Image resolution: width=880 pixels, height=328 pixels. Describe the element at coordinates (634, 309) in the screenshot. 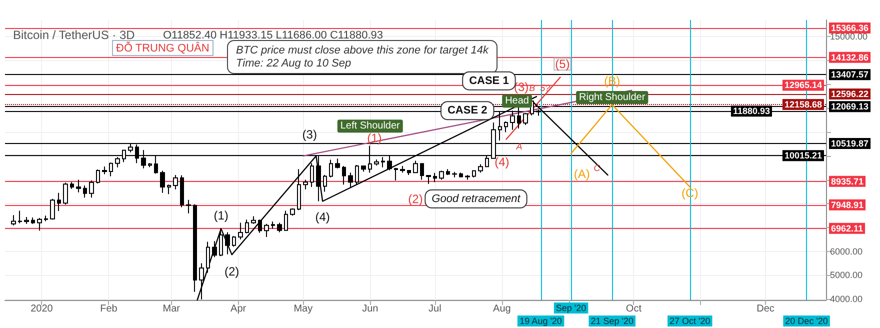

I see `x-tick-label: Oct` at that location.